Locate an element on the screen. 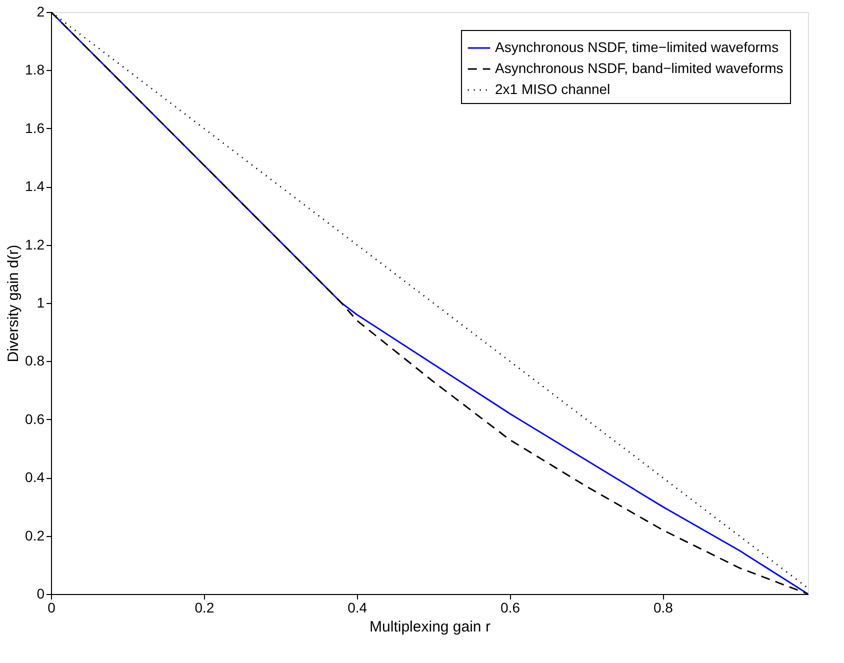 The image size is (844, 663). y-tick-label: 1 is located at coordinates (40, 302).